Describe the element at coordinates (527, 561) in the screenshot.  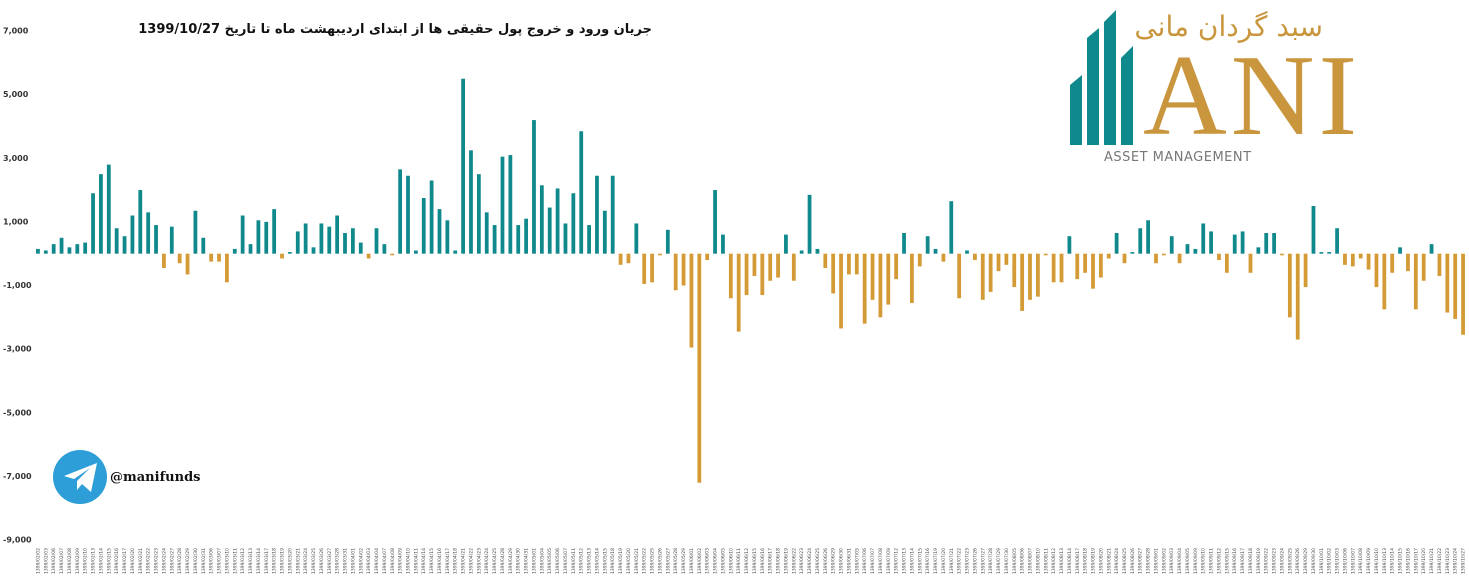
I see `x-tick-label: 1399/04/31` at that location.